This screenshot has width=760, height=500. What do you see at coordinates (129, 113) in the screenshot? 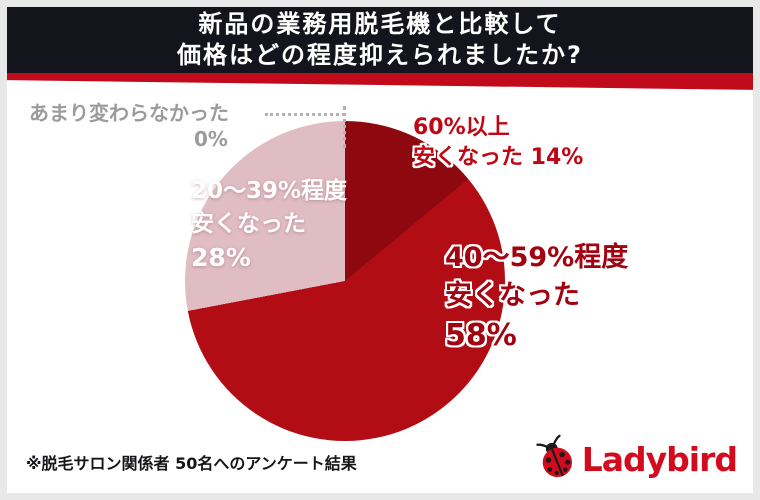
I see `label-no-change-text: あまり変わらなかった` at bounding box center [129, 113].